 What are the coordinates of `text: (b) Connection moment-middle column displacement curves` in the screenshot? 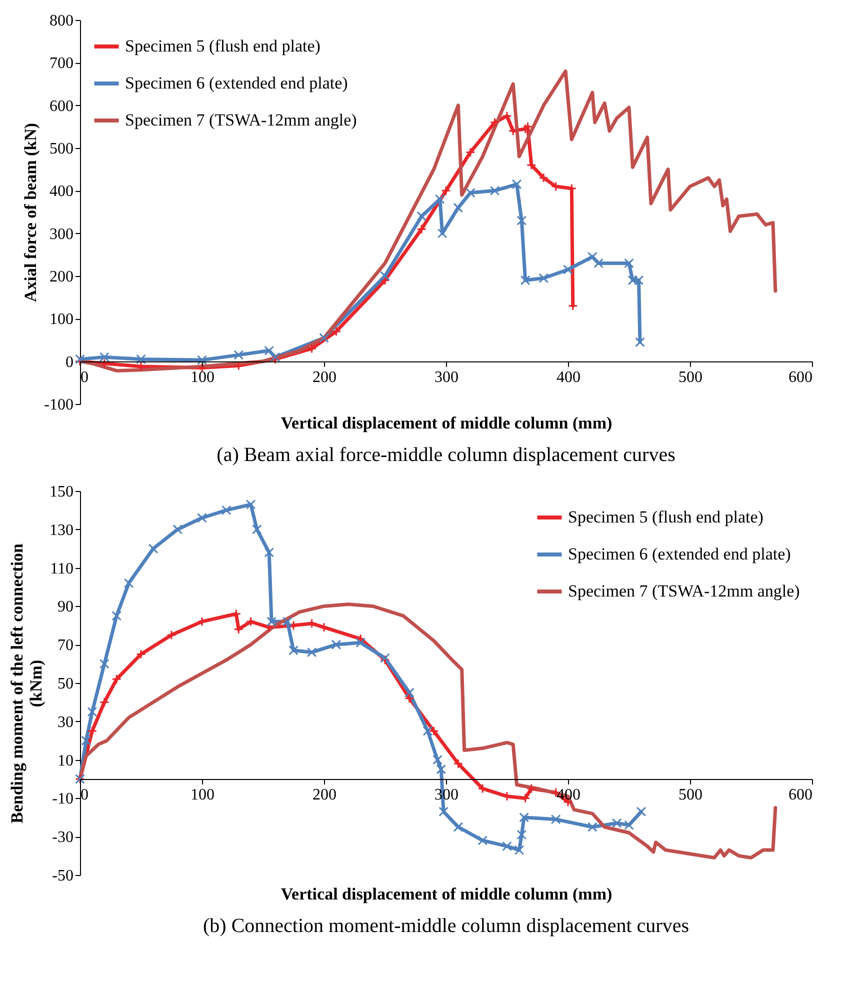 It's located at (446, 926).